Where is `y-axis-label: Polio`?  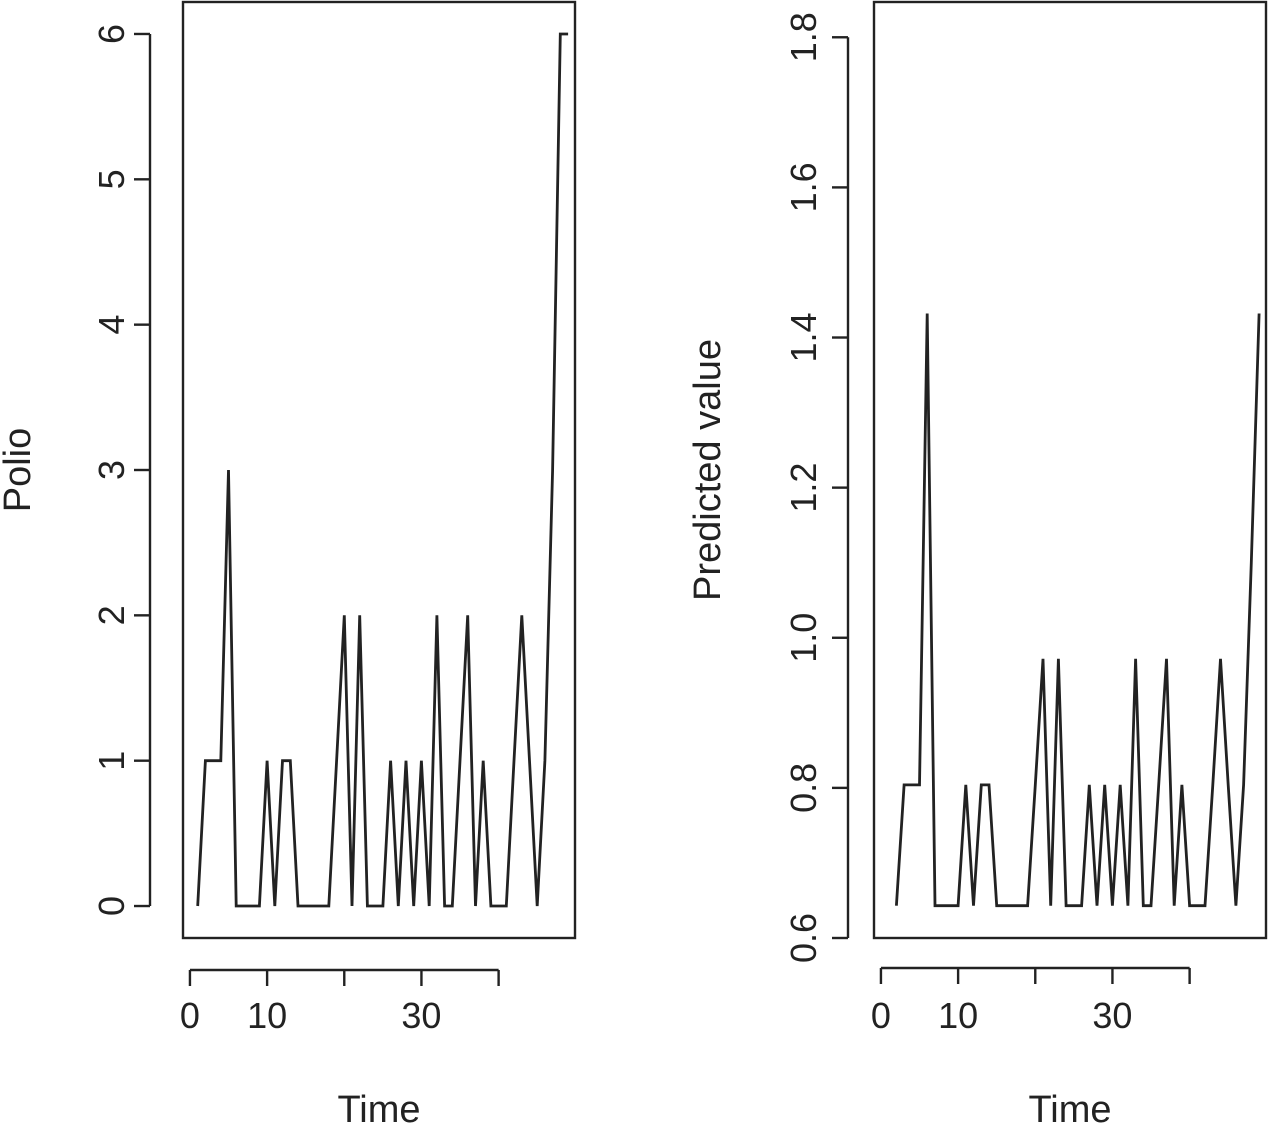
y-axis-label: Polio is located at coordinates (19, 470).